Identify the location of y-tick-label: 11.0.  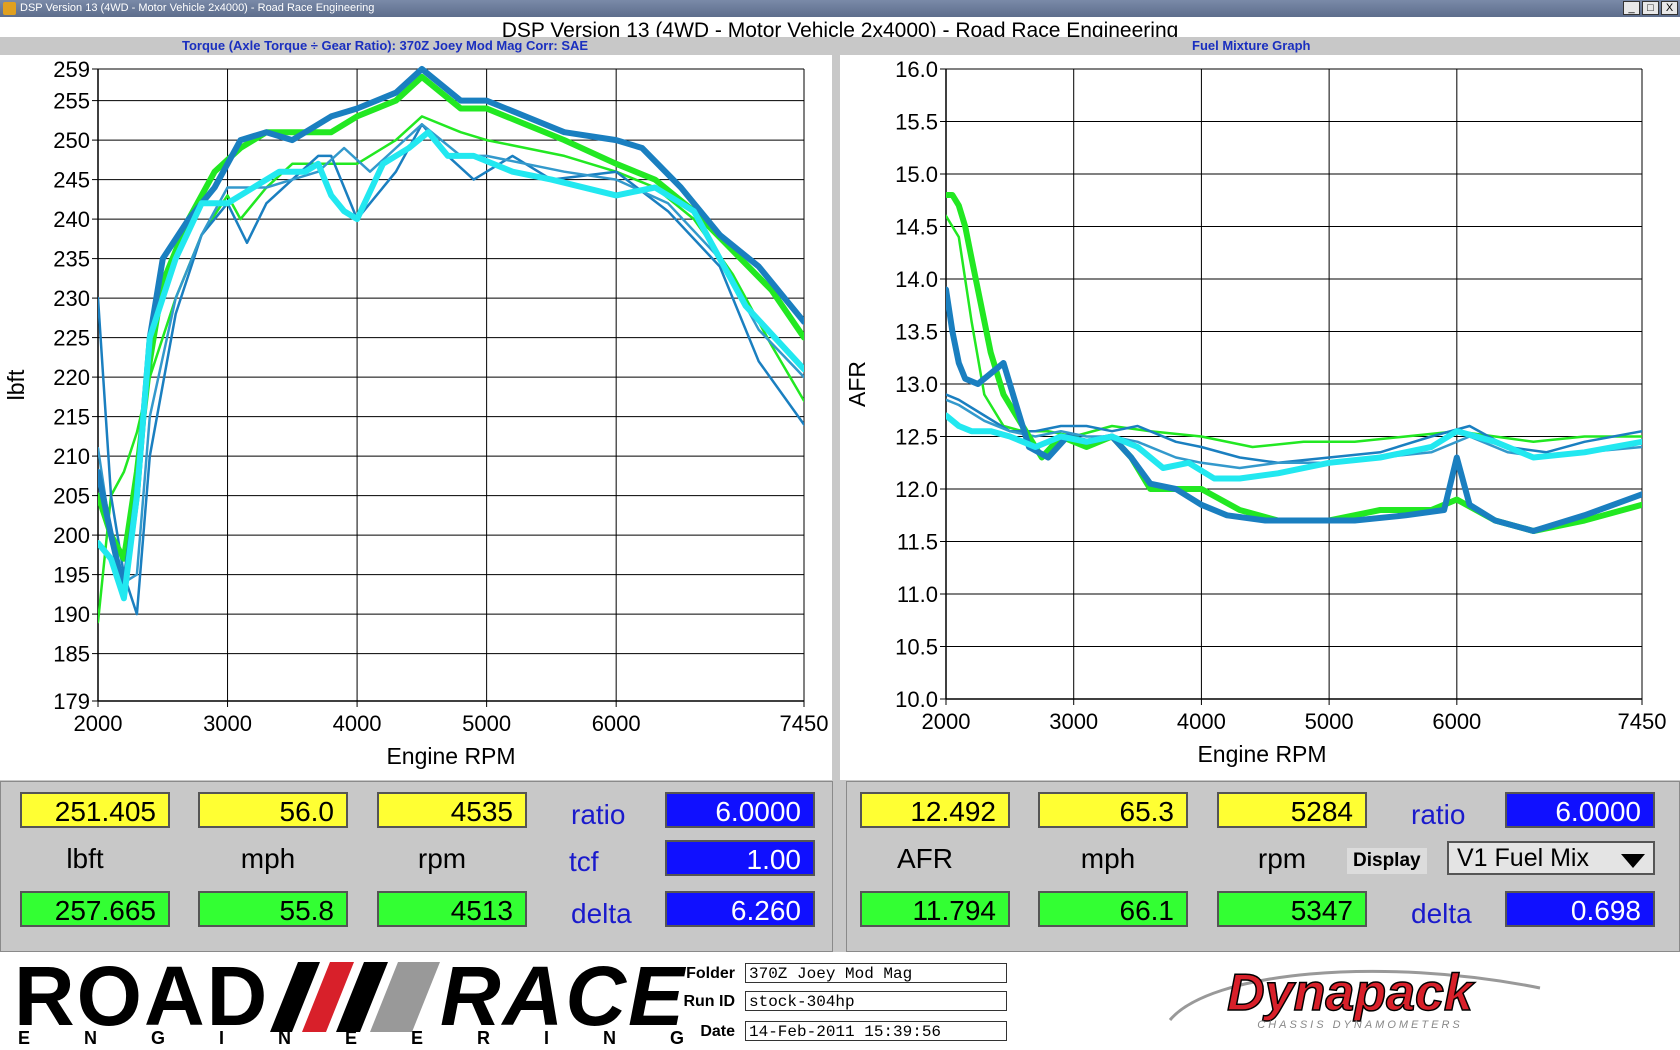
(917, 594).